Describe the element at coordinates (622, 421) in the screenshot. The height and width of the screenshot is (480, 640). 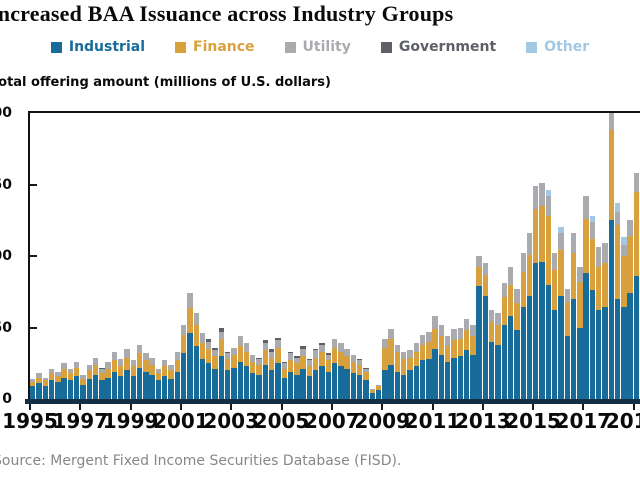
I see `x-tick-label: 2019` at that location.